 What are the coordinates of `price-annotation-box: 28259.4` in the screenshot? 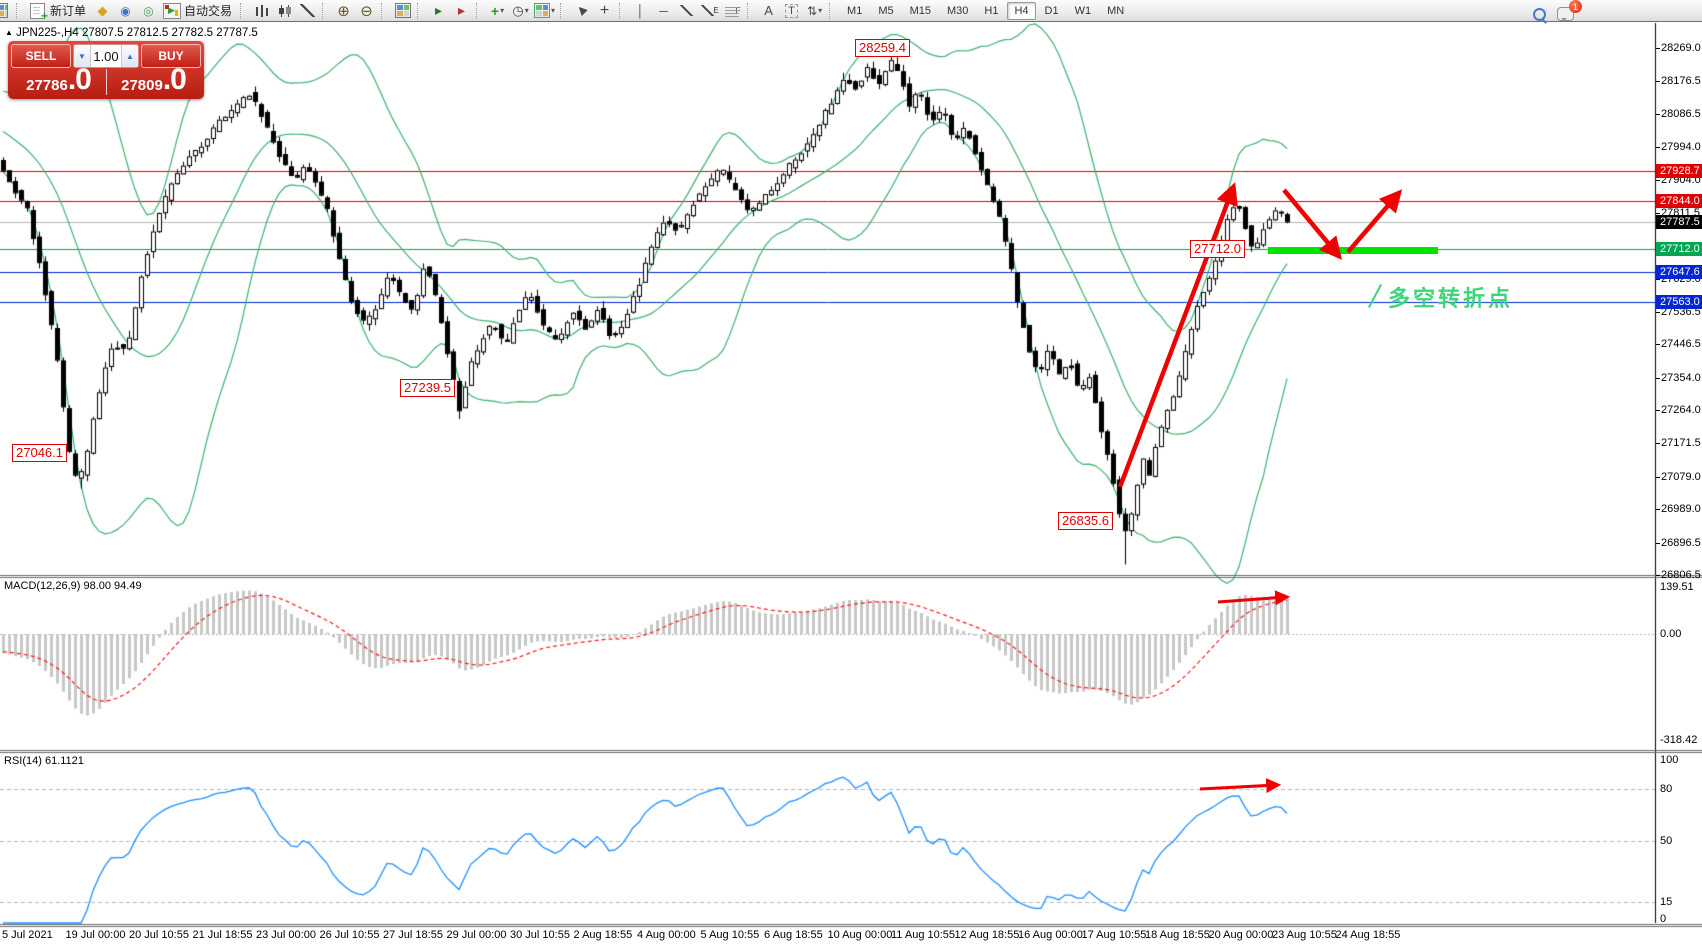 It's located at (882, 48).